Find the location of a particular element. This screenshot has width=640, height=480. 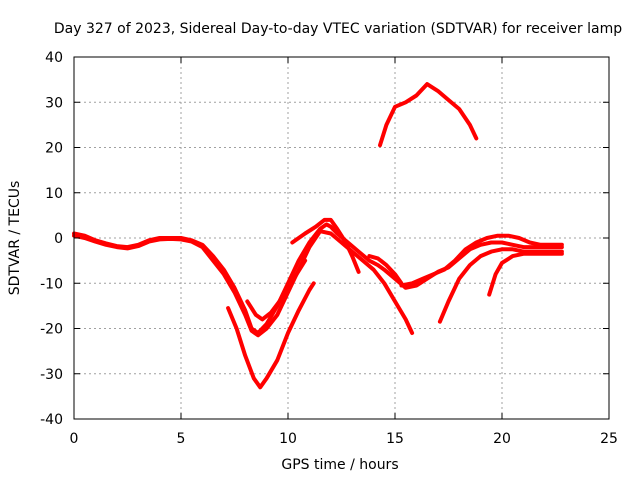

series-line-track-d is located at coordinates (428, 115).